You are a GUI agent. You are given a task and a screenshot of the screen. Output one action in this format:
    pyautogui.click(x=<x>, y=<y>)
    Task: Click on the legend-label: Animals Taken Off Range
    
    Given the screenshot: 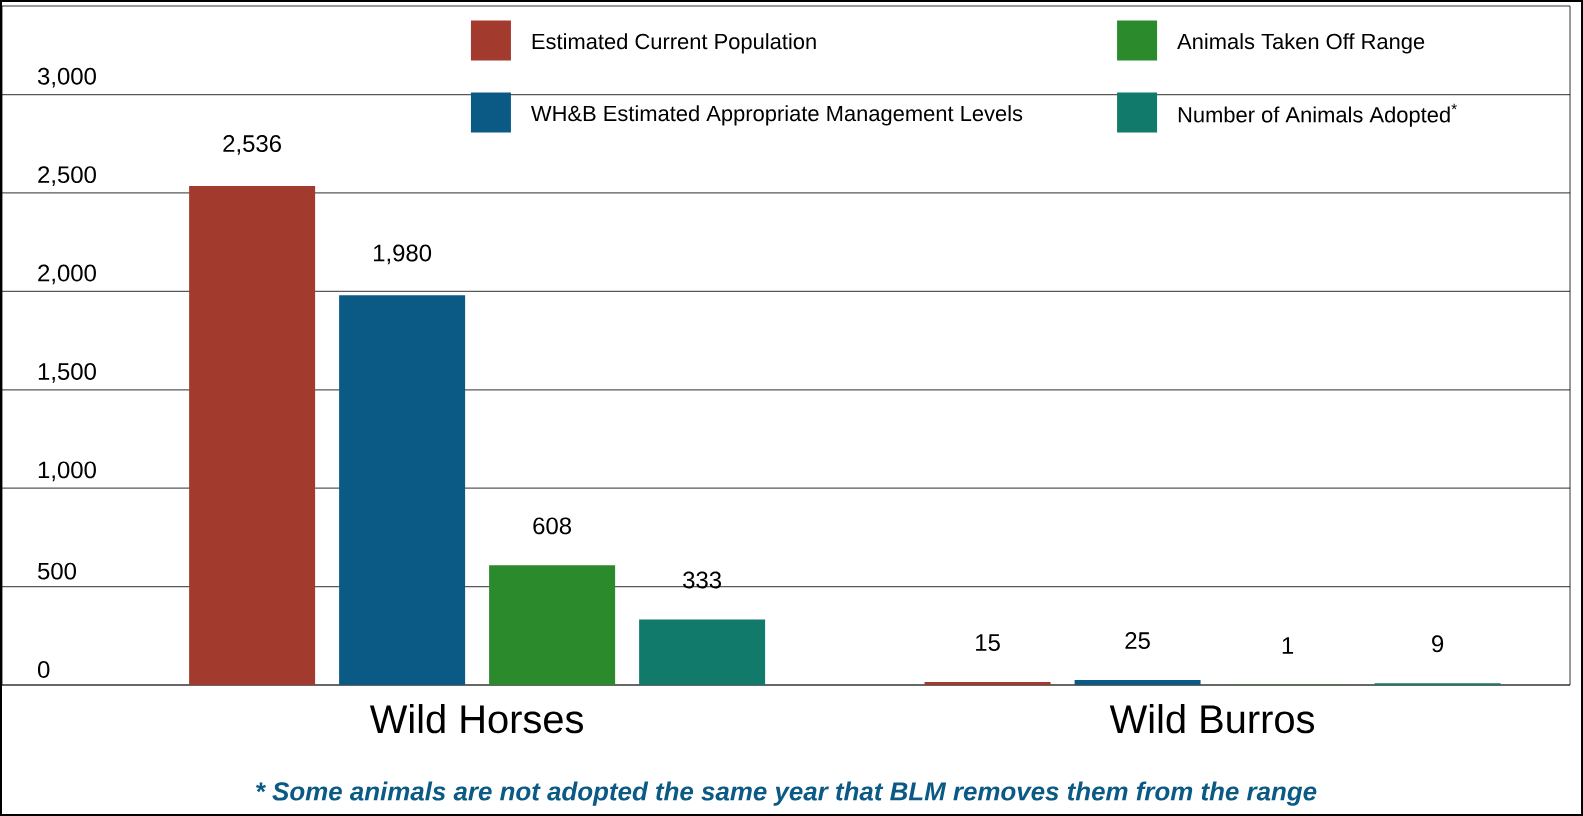 What is the action you would take?
    pyautogui.click(x=1301, y=43)
    